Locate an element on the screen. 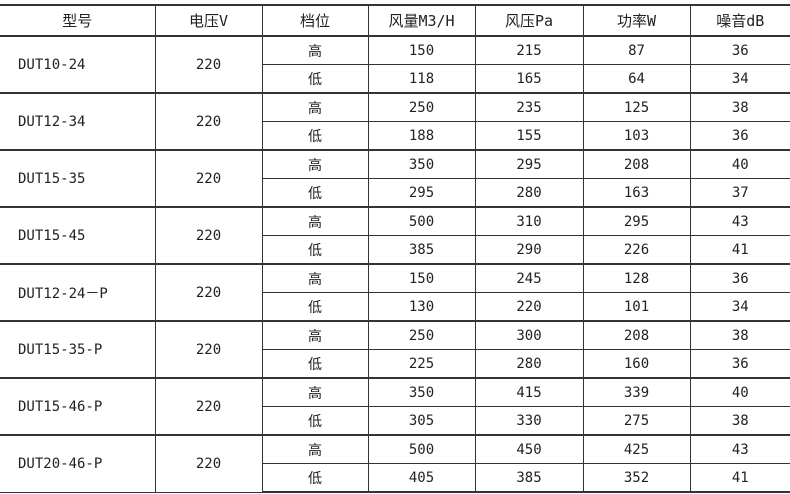  header-power: 功率W is located at coordinates (636, 20).